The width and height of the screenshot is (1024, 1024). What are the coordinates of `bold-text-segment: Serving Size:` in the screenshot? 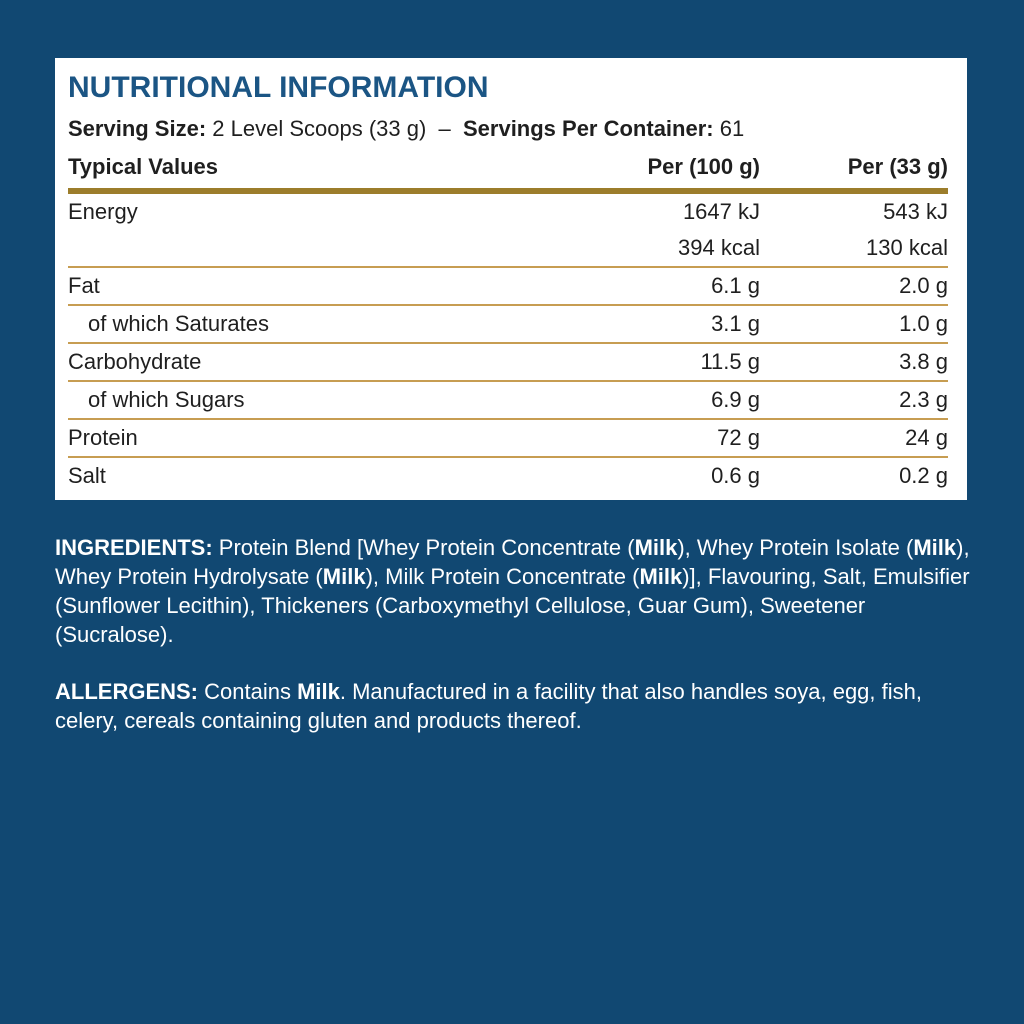 It's located at (137, 128).